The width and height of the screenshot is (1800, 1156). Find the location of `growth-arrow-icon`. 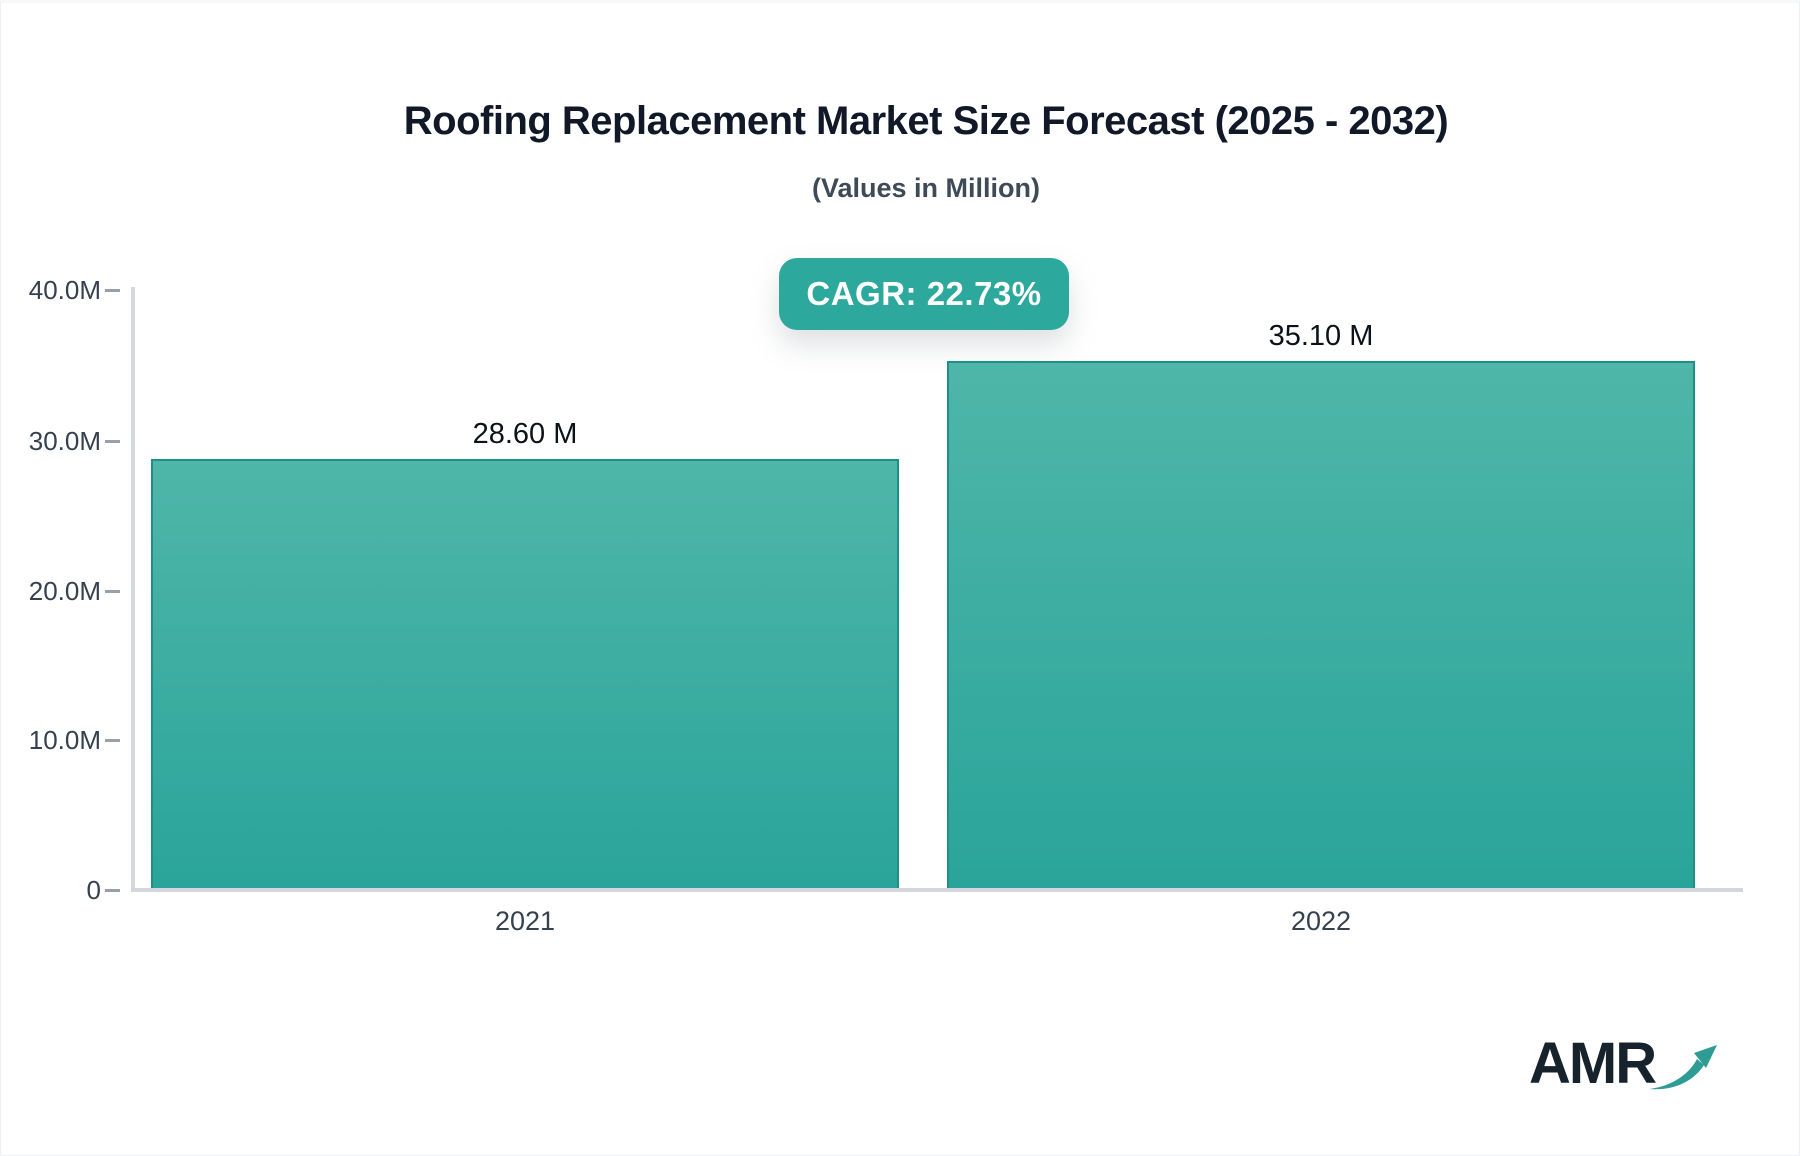

growth-arrow-icon is located at coordinates (1684, 1070).